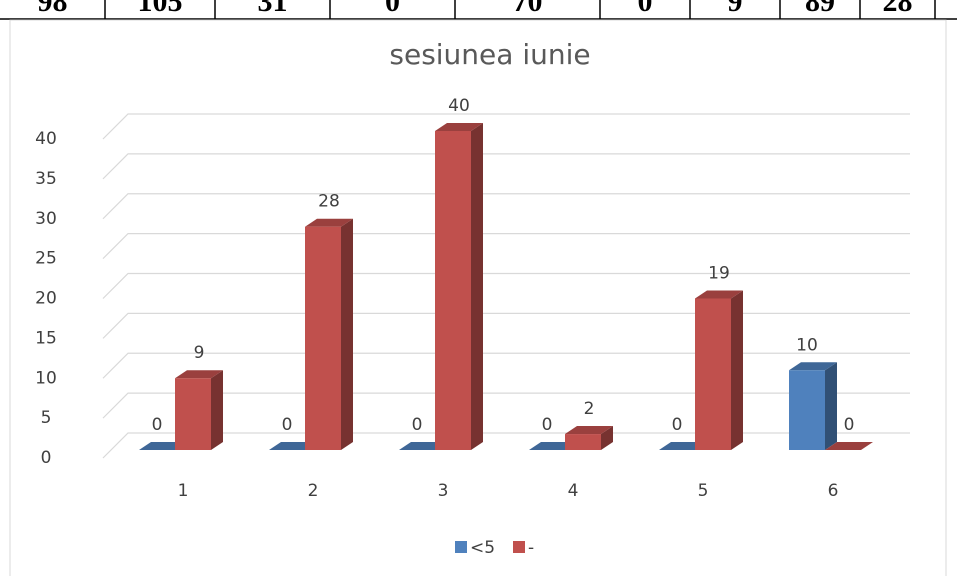 The image size is (957, 580). Describe the element at coordinates (46, 179) in the screenshot. I see `y-tick-label: 35` at that location.